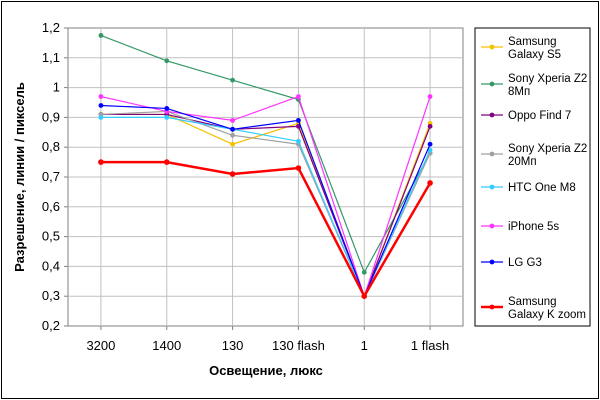  What do you see at coordinates (51, 146) in the screenshot?
I see `y-tick-label: 0,8` at bounding box center [51, 146].